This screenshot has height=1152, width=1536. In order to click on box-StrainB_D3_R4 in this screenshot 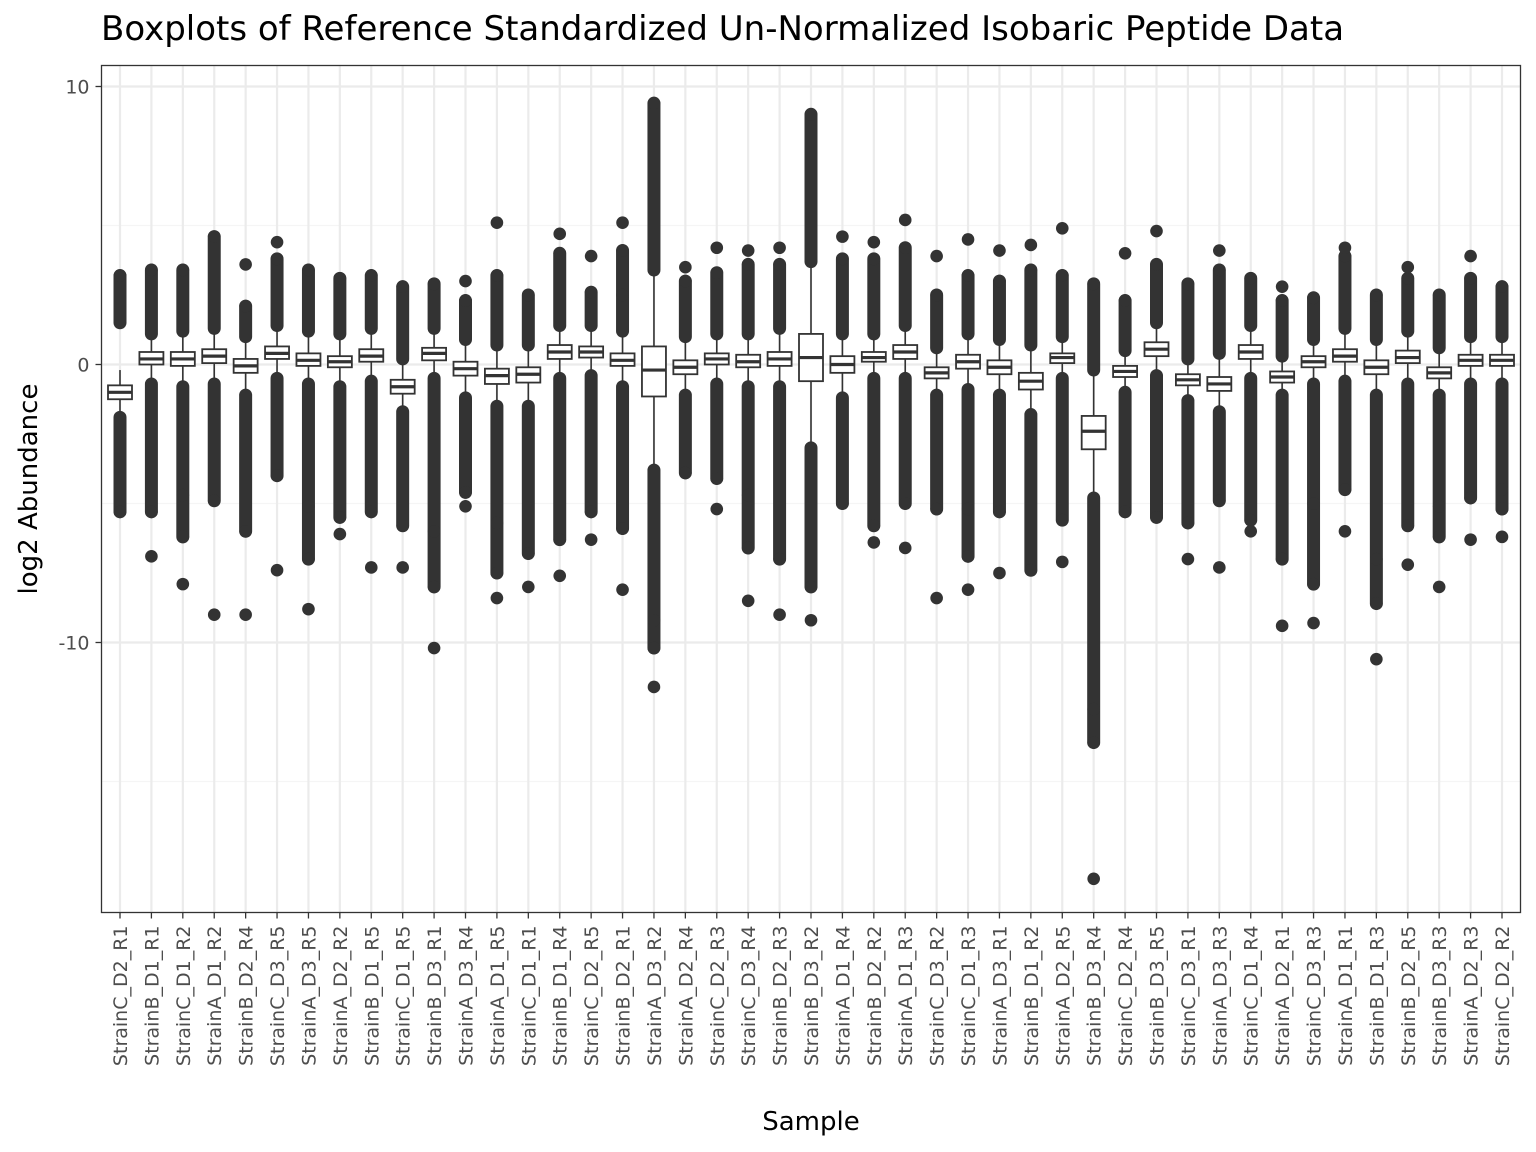, I will do `click(1093, 581)`.